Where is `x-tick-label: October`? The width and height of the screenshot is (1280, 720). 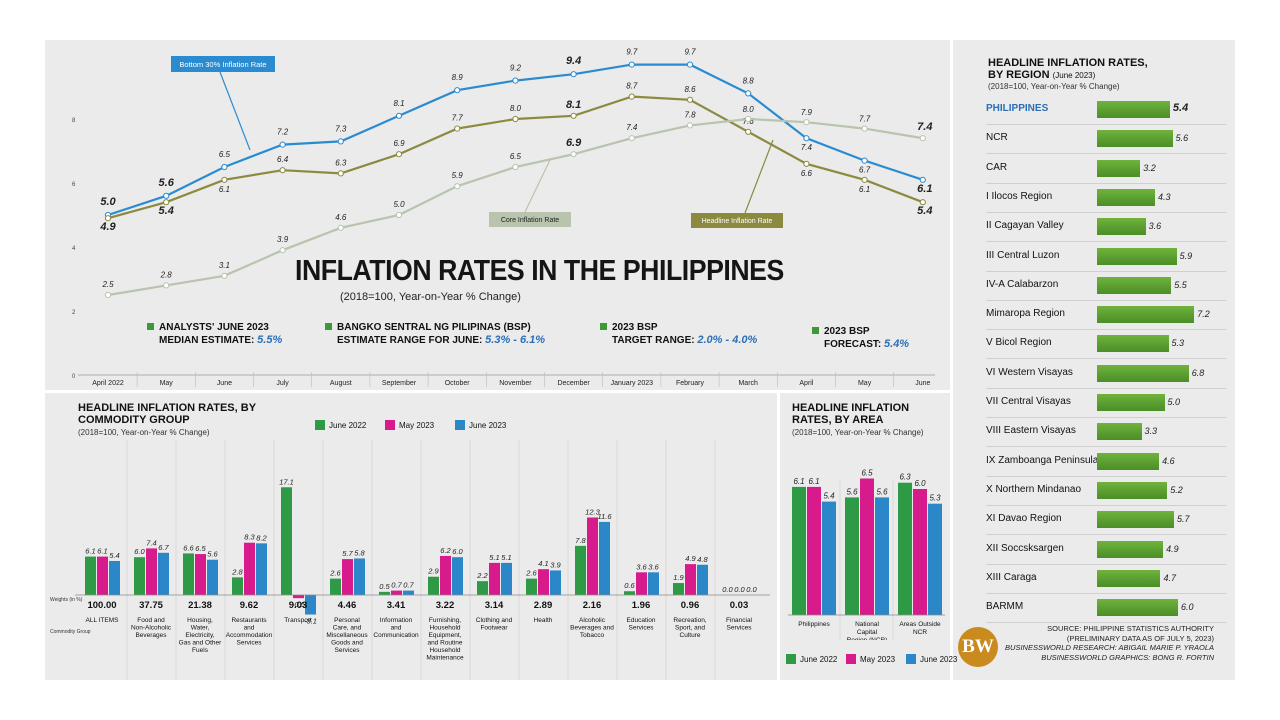 x-tick-label: October is located at coordinates (458, 383).